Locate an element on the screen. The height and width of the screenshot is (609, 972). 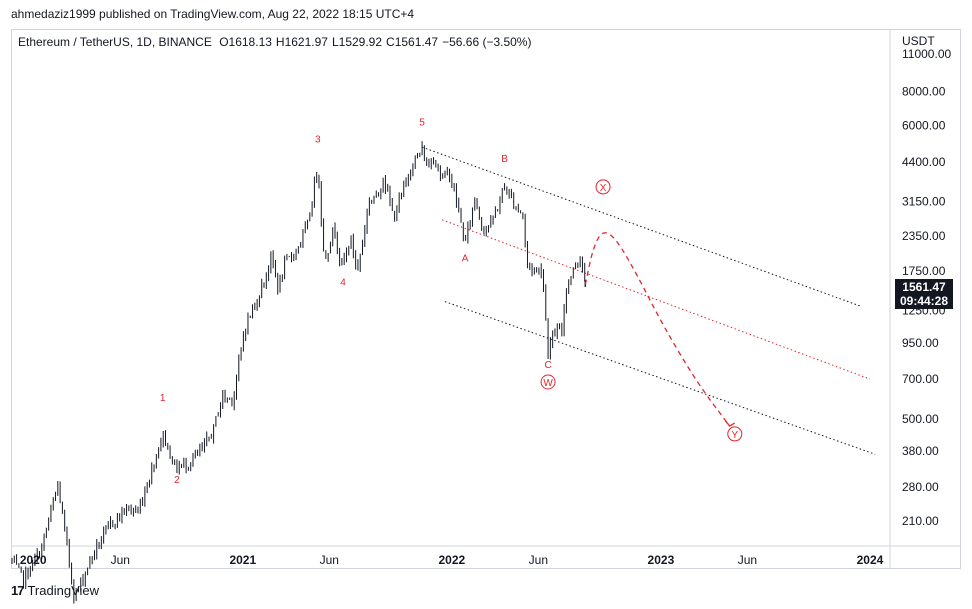
wave-label: W is located at coordinates (548, 383).